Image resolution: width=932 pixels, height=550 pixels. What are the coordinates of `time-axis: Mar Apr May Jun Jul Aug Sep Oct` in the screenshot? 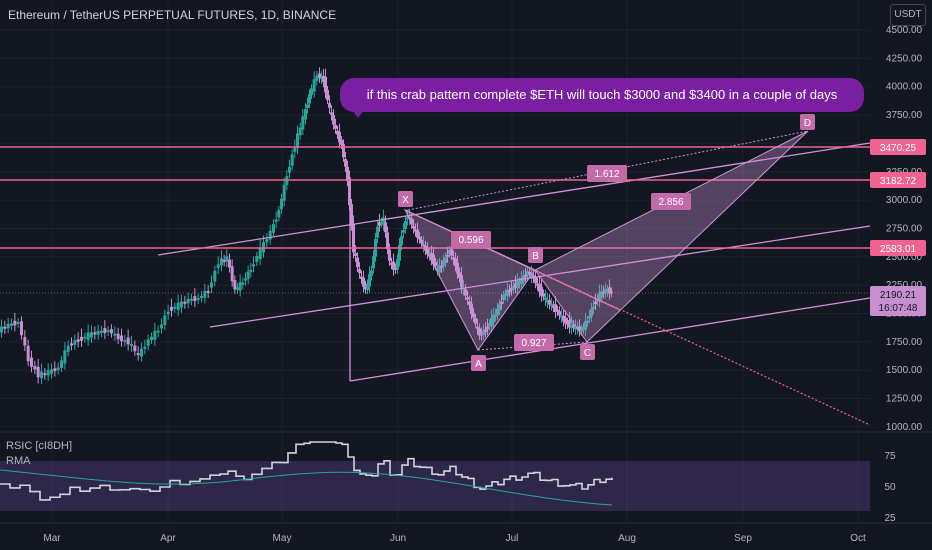 It's located at (454, 538).